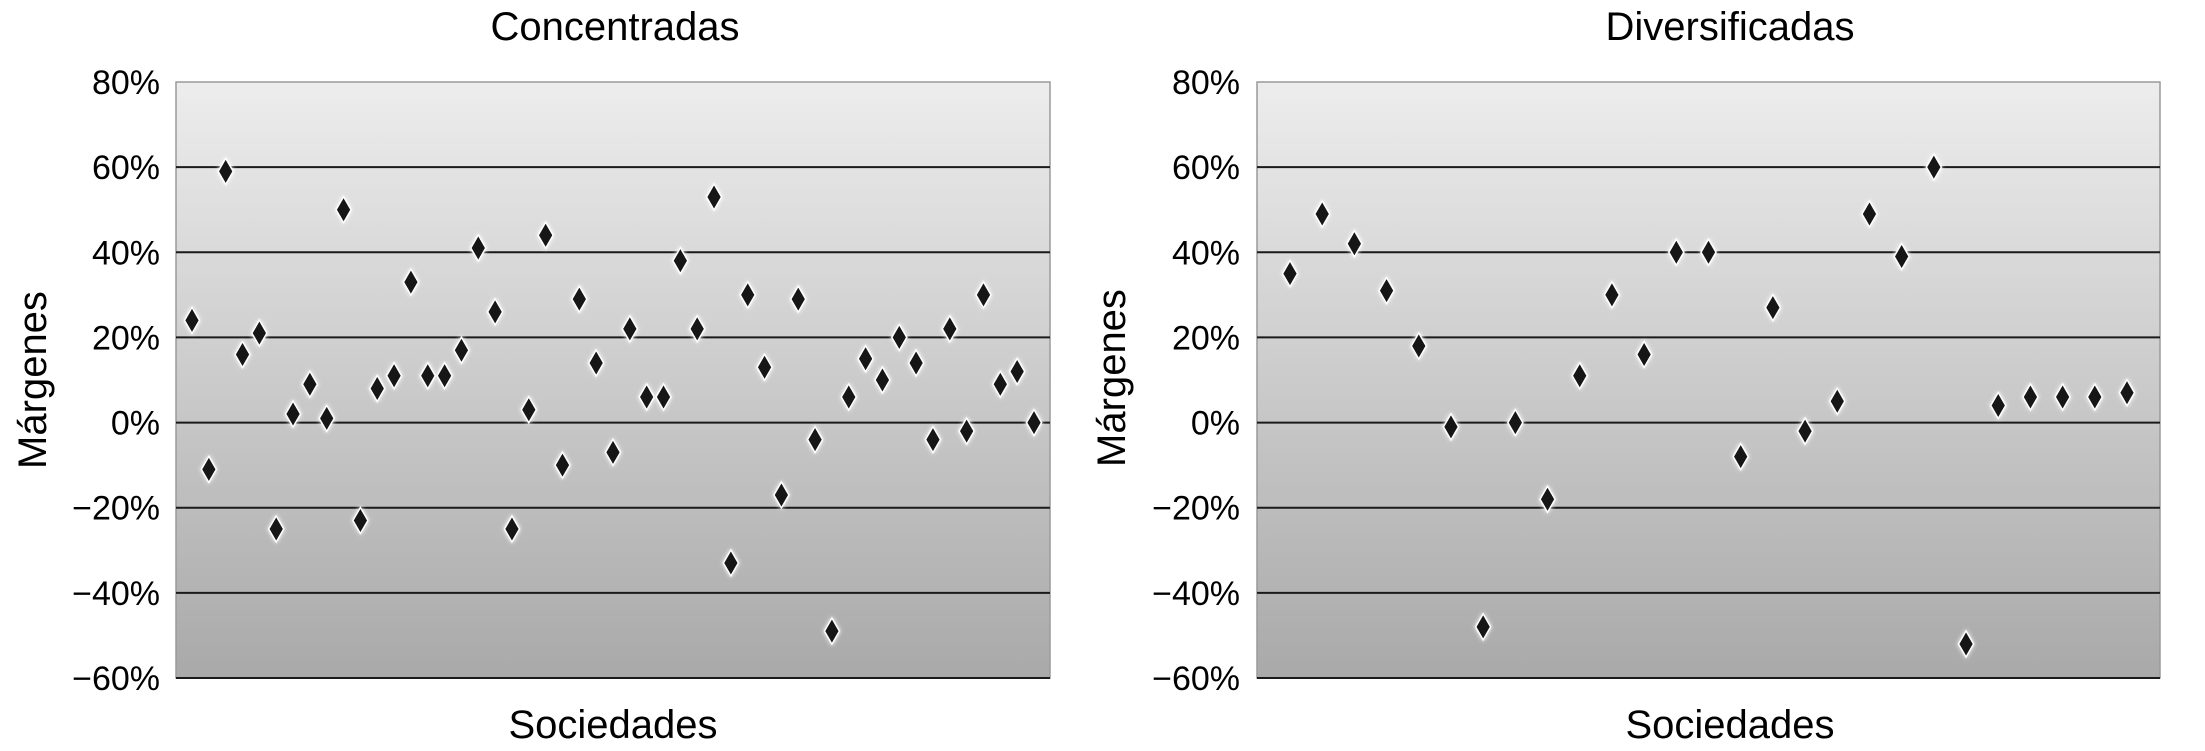 This screenshot has height=751, width=2205. Describe the element at coordinates (1730, 27) in the screenshot. I see `chart-title: Diversificadas` at that location.